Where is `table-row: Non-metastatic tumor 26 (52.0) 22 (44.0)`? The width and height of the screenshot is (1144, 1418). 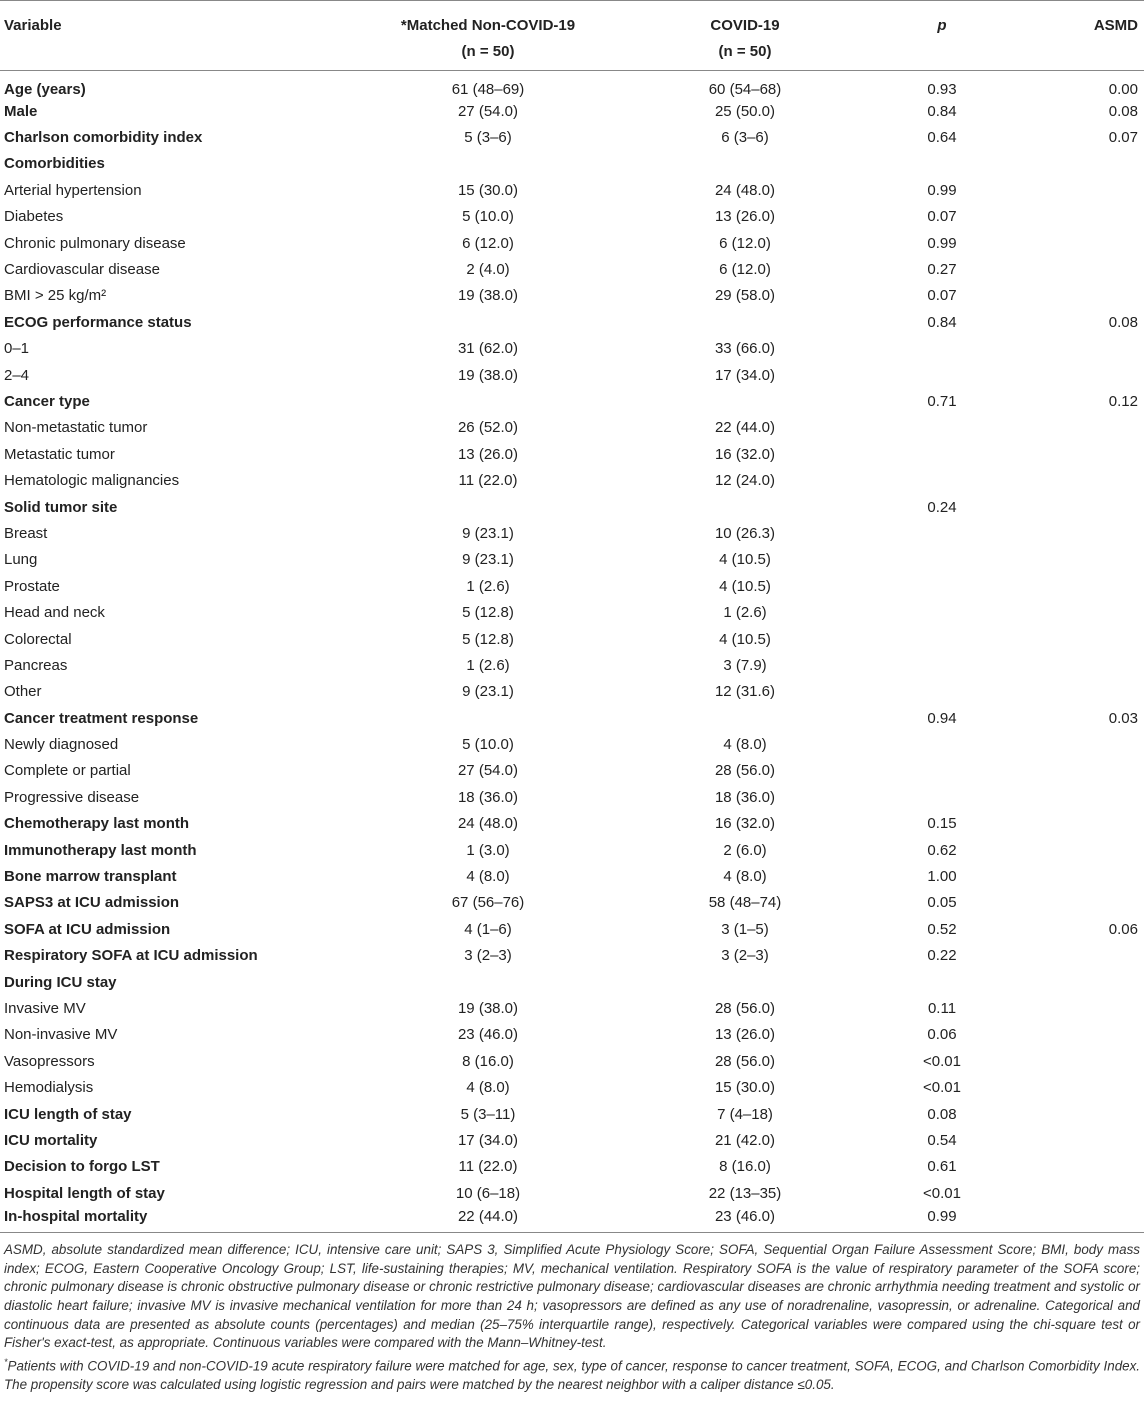
table-row: Non-metastatic tumor 26 (52.0) 22 (44.0) is located at coordinates (572, 428).